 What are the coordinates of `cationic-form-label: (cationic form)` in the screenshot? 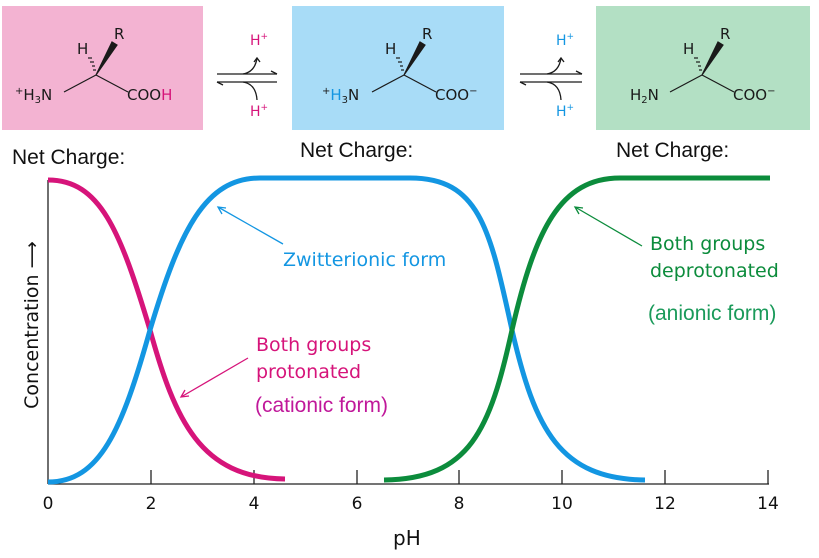 It's located at (322, 405).